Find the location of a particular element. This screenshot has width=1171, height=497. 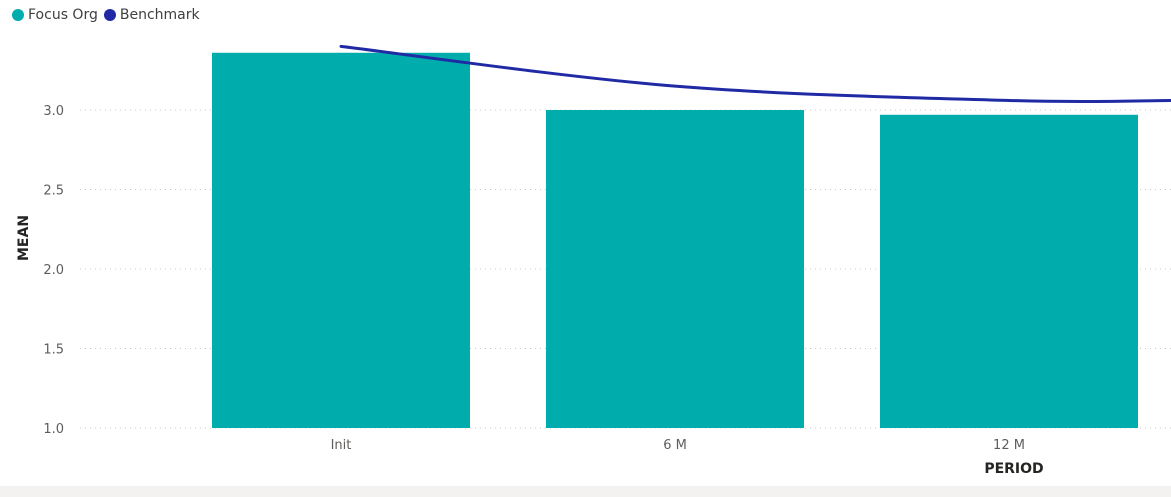

legend-label-benchmark: Benchmark is located at coordinates (159, 15).